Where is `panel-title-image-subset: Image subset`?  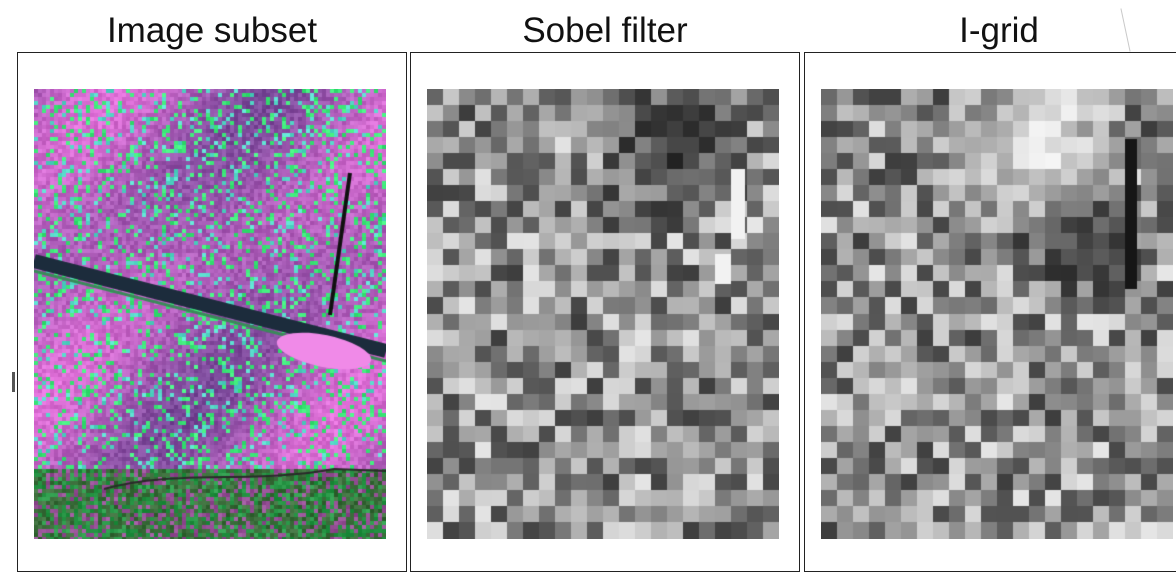 panel-title-image-subset: Image subset is located at coordinates (212, 30).